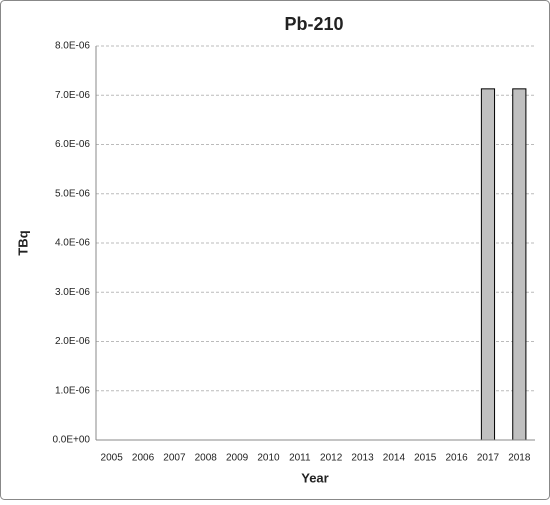 The image size is (550, 505). What do you see at coordinates (488, 458) in the screenshot?
I see `x-tick-label: 2017` at bounding box center [488, 458].